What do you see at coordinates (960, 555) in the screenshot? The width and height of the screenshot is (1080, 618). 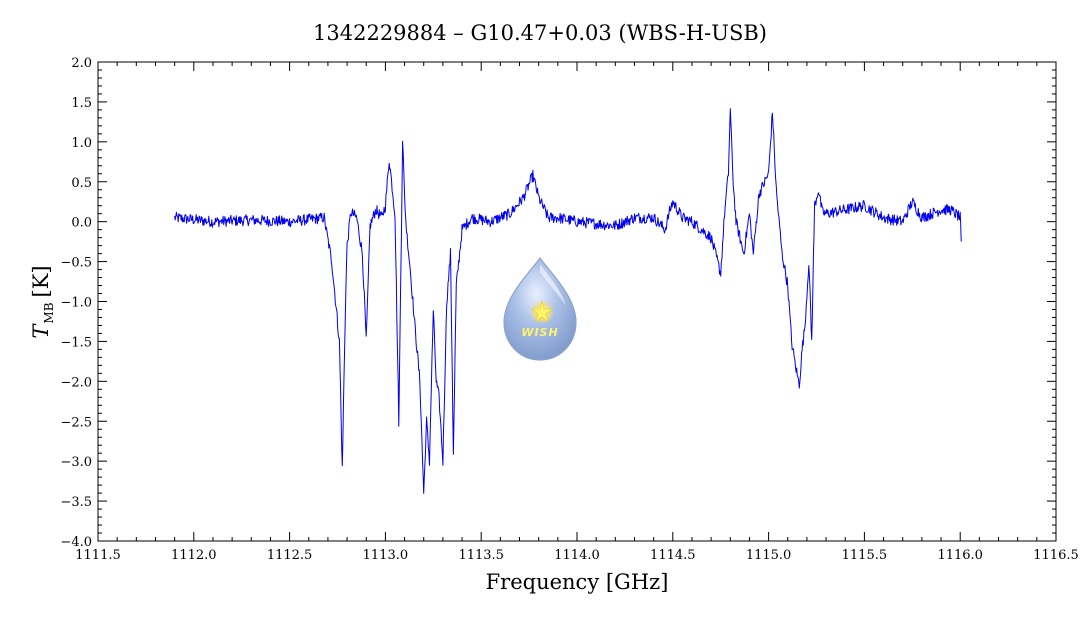 I see `x-tick-label: 1116.0` at bounding box center [960, 555].